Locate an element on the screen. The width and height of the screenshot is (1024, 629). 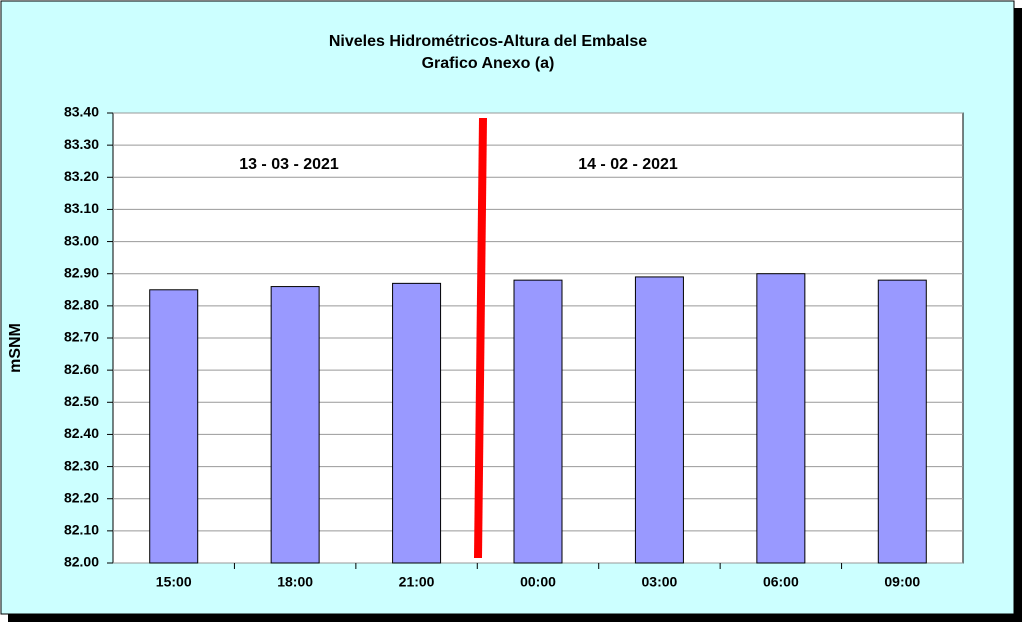
y-tick-label: 82.50 is located at coordinates (81, 401).